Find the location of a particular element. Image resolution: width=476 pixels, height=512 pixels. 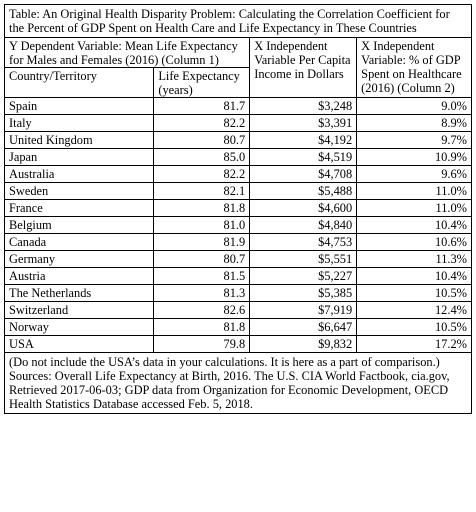

gdp-percent-cell: 12.4% is located at coordinates (414, 310).